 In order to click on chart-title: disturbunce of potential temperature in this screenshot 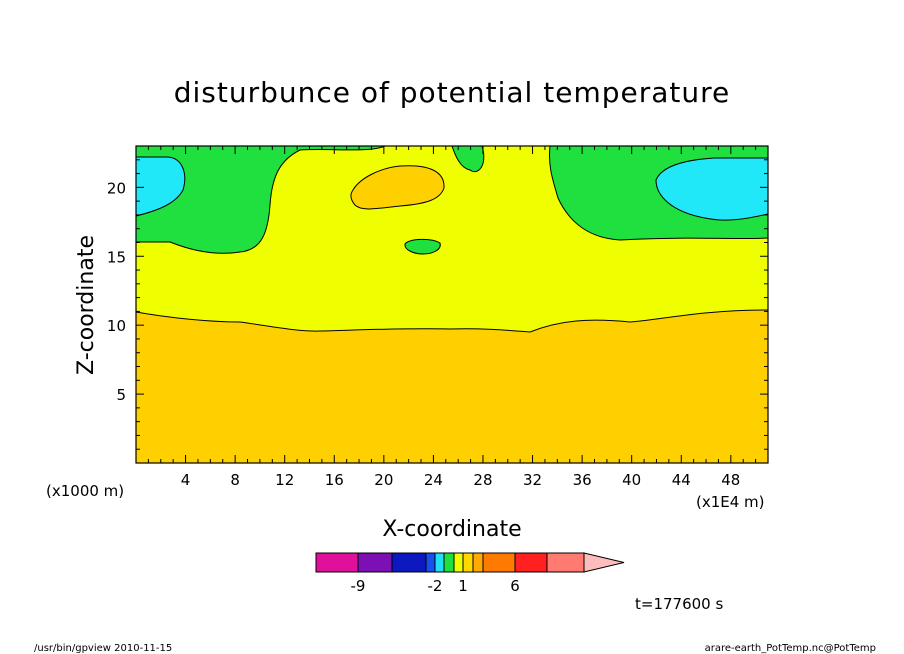, I will do `click(452, 92)`.